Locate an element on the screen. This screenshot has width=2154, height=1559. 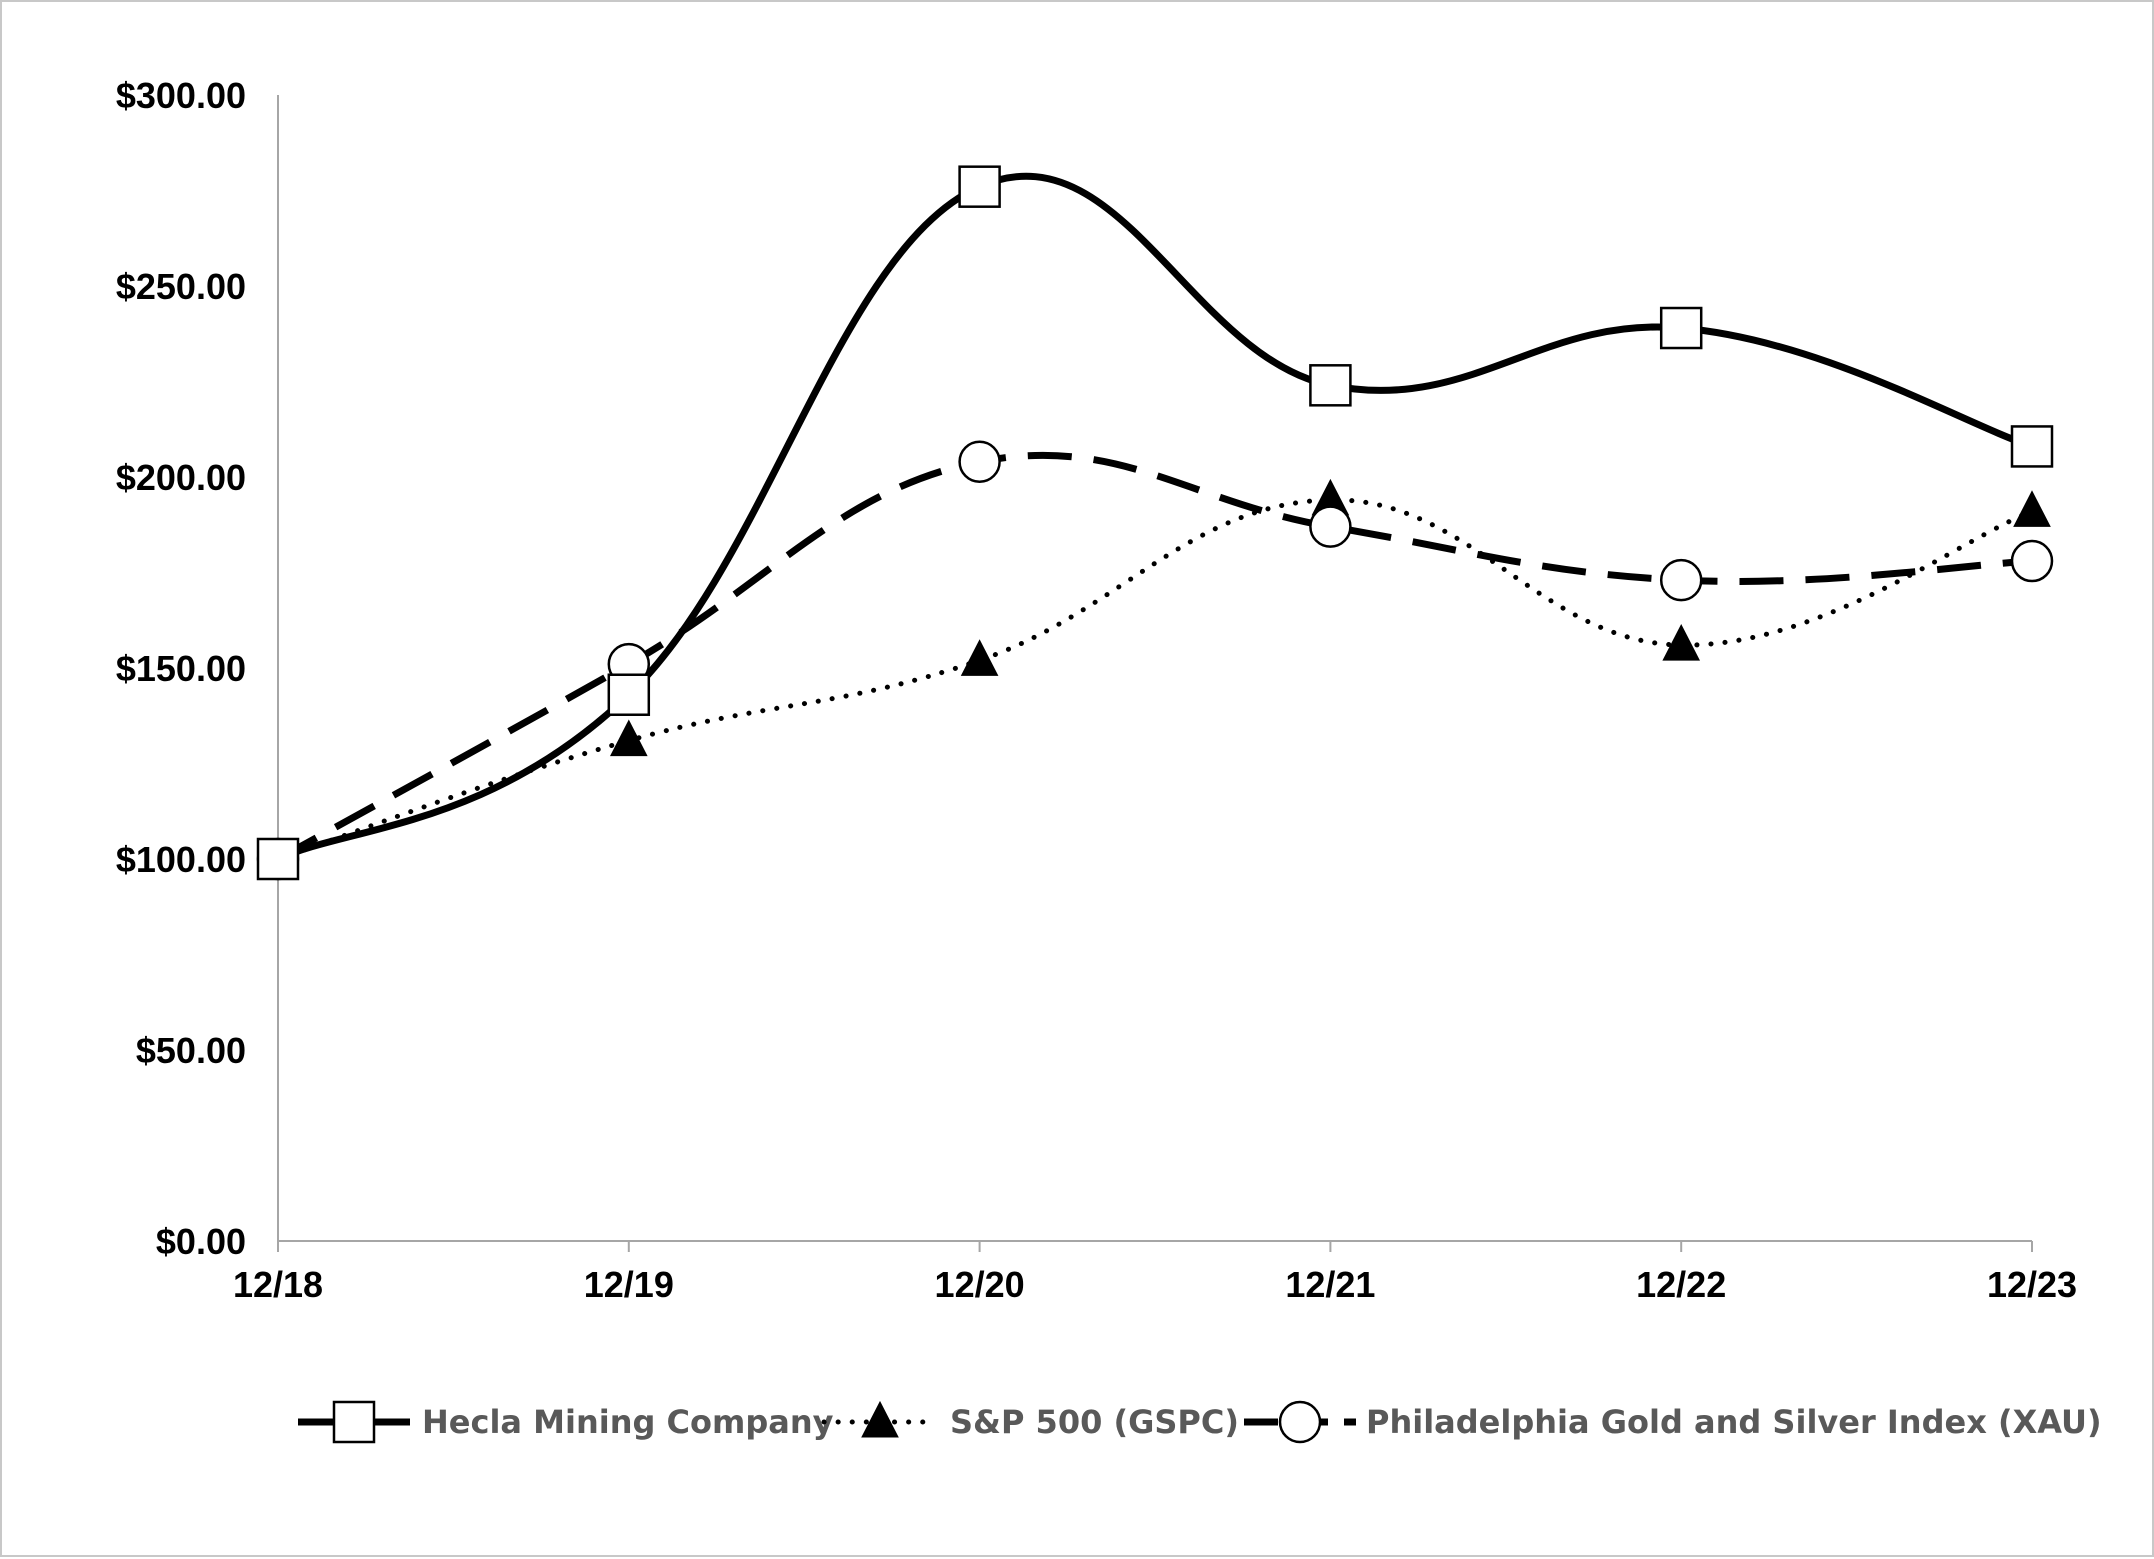
y-tick-label: $100.00 is located at coordinates (181, 859).